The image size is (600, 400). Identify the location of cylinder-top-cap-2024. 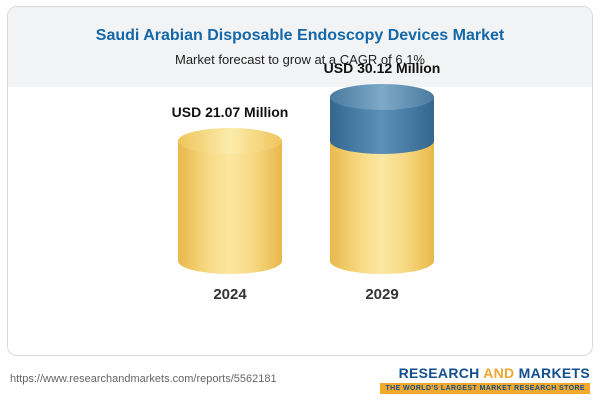
(230, 141).